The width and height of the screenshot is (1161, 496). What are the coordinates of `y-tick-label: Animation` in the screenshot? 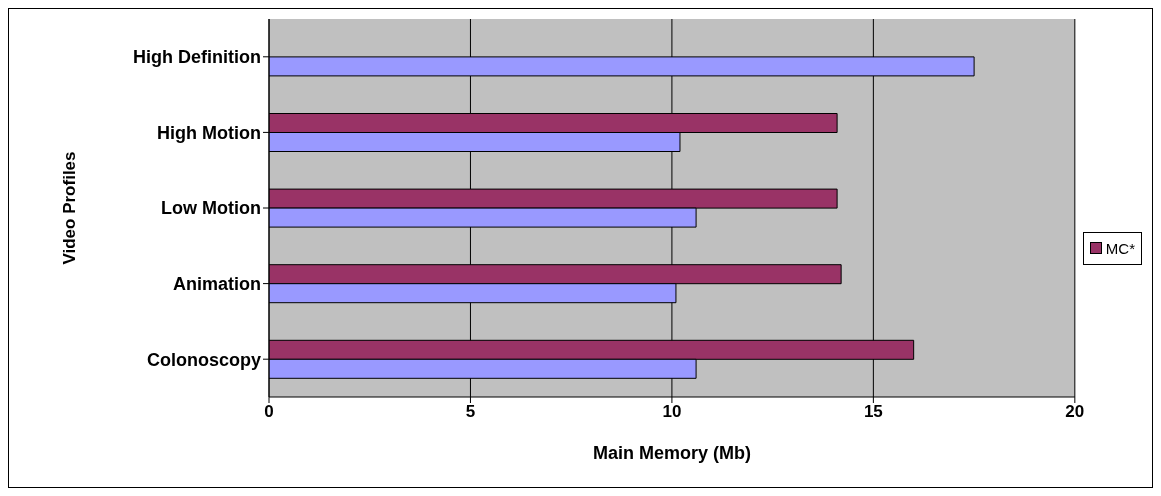 It's located at (217, 283).